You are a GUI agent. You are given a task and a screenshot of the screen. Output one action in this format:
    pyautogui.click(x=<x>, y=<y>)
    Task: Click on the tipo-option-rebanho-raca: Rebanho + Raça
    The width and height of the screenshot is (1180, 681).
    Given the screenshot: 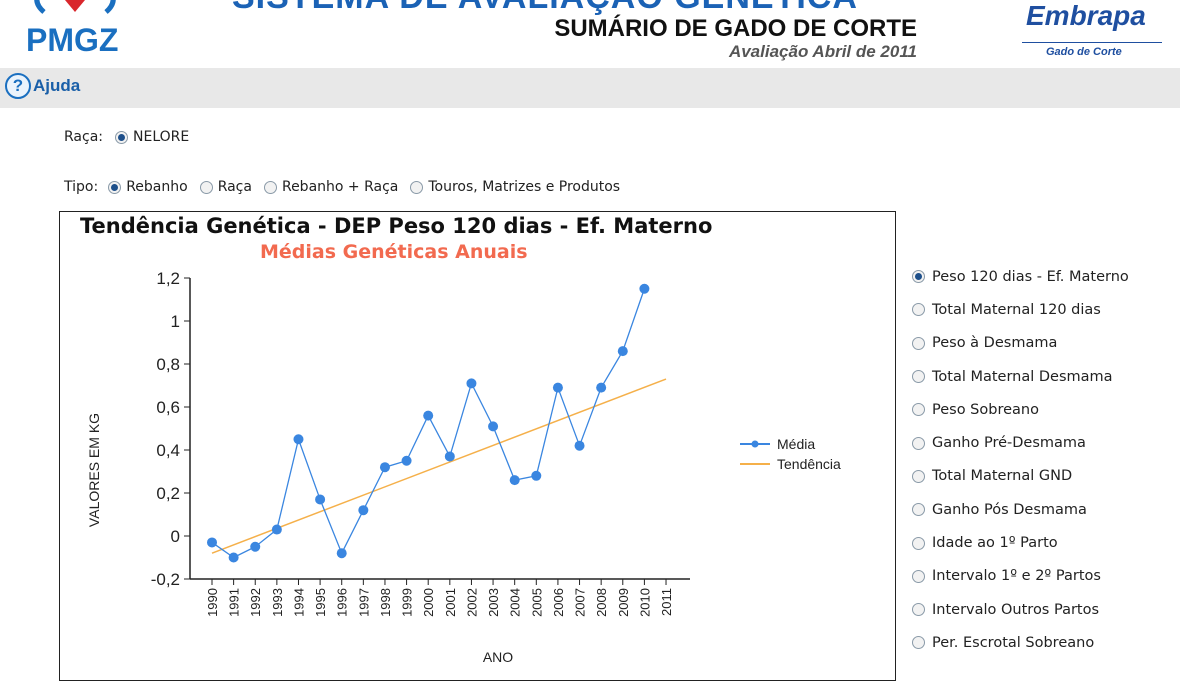 What is the action you would take?
    pyautogui.click(x=331, y=187)
    